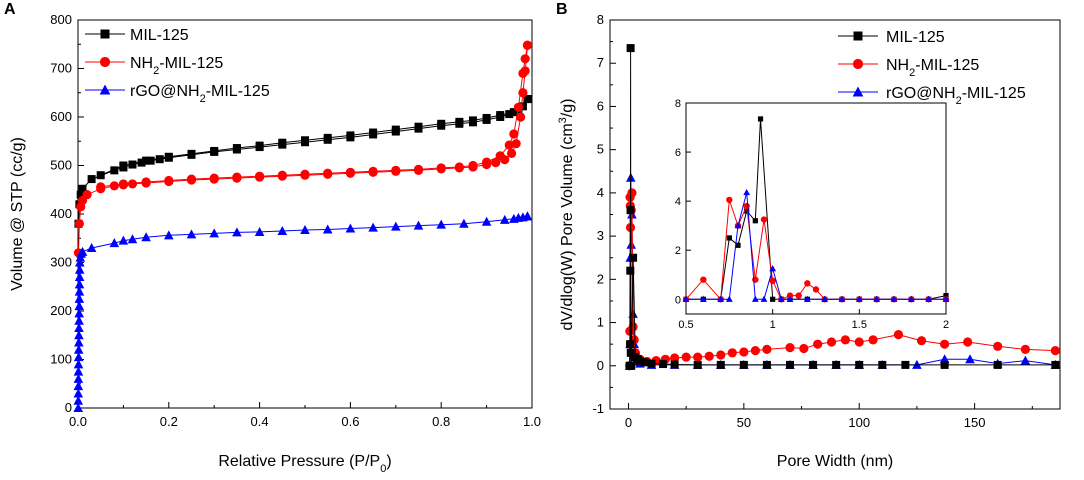 The width and height of the screenshot is (1084, 480). I want to click on inset-x-tick-label: 2, so click(946, 325).